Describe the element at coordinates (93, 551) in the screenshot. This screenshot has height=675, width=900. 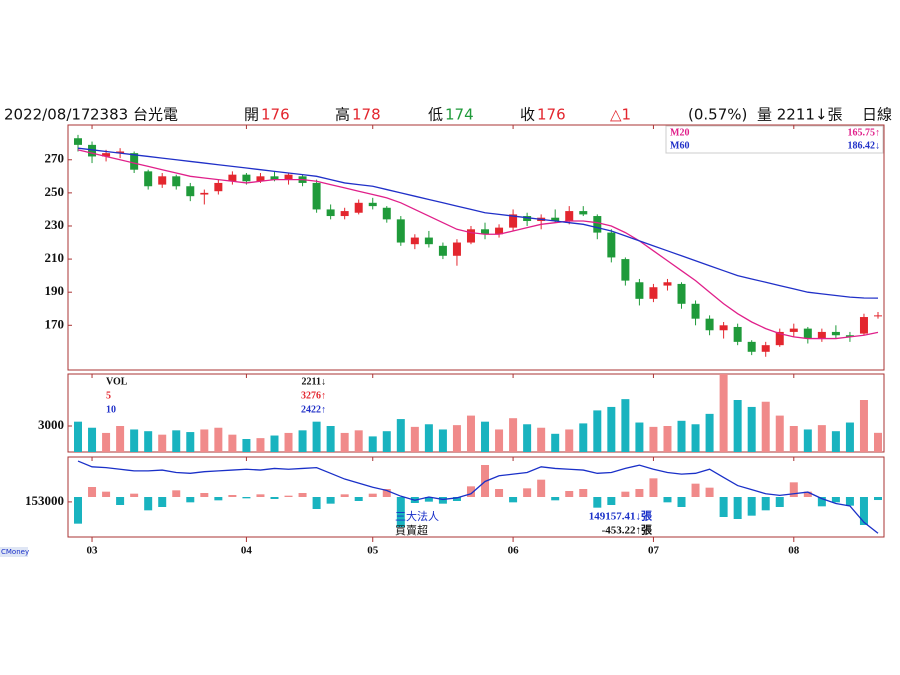
I see `x-tick-label: 03` at that location.